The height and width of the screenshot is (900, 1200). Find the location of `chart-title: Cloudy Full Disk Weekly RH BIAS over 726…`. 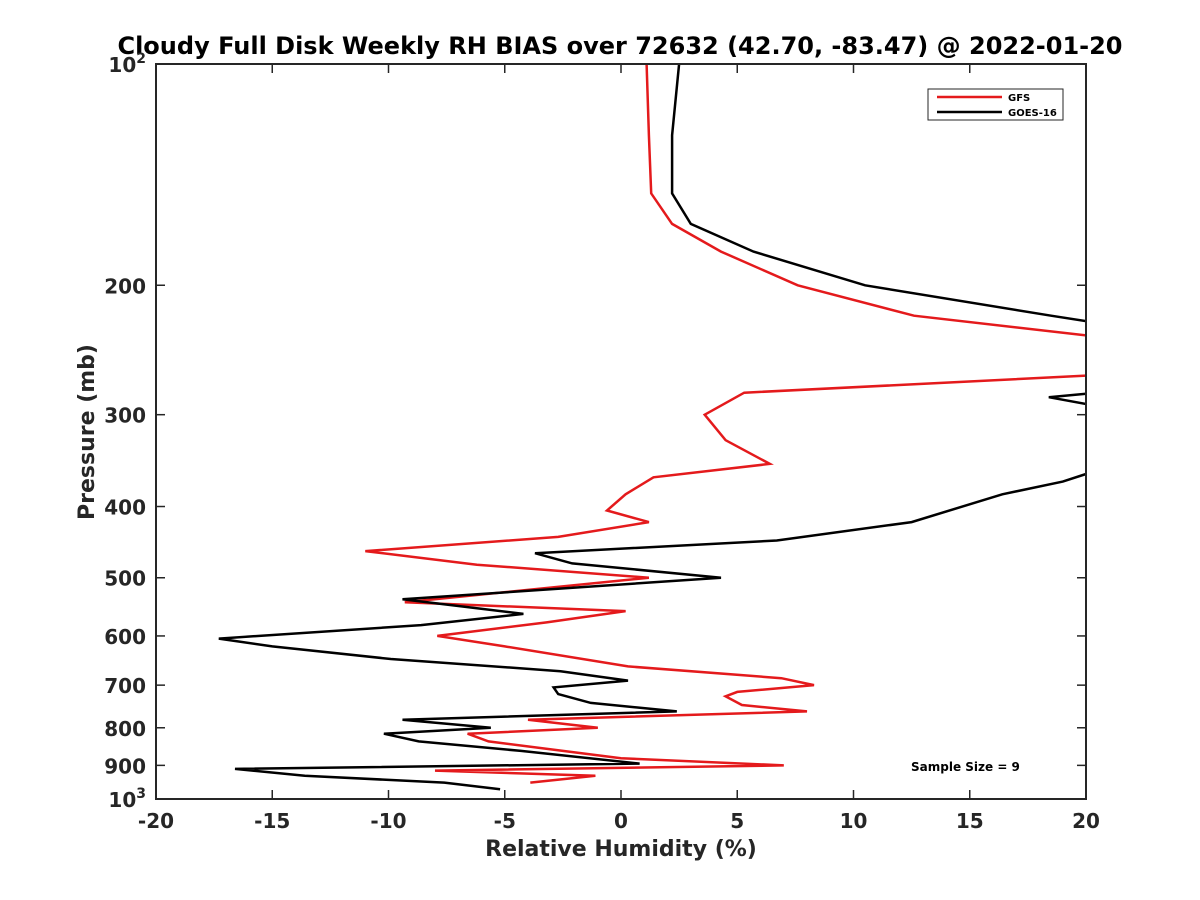

chart-title: Cloudy Full Disk Weekly RH BIAS over 726… is located at coordinates (619, 46).